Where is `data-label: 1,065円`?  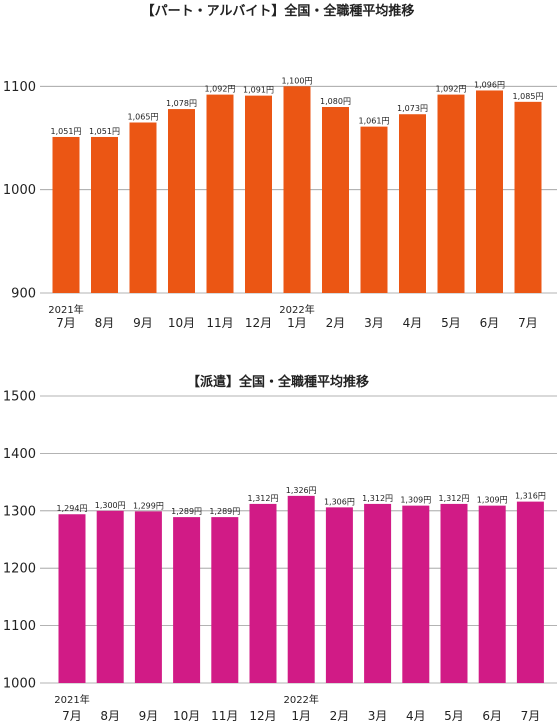
data-label: 1,065円 is located at coordinates (143, 117).